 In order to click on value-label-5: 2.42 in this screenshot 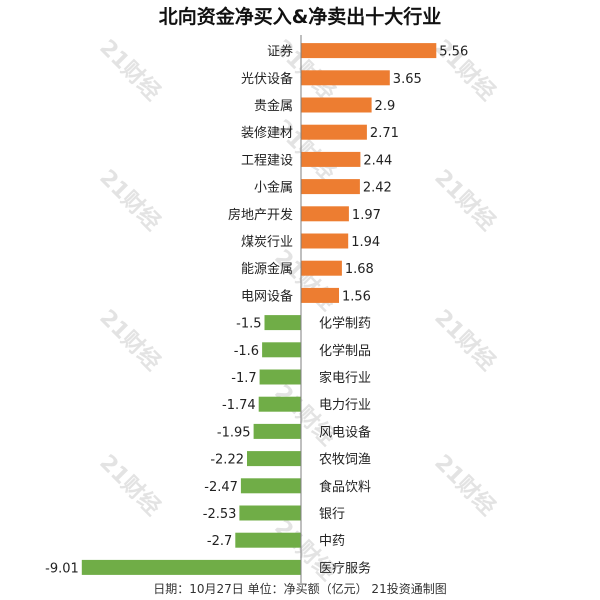, I will do `click(377, 188)`.